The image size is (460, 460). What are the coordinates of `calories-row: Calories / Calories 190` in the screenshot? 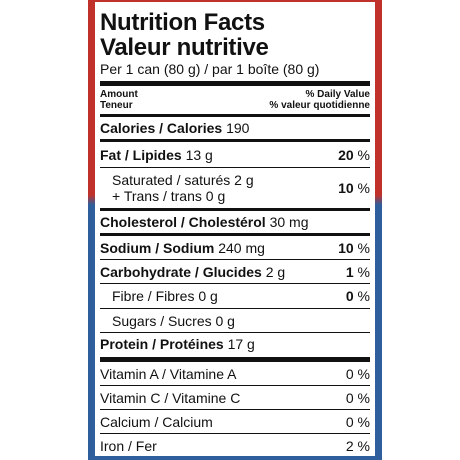 It's located at (235, 128).